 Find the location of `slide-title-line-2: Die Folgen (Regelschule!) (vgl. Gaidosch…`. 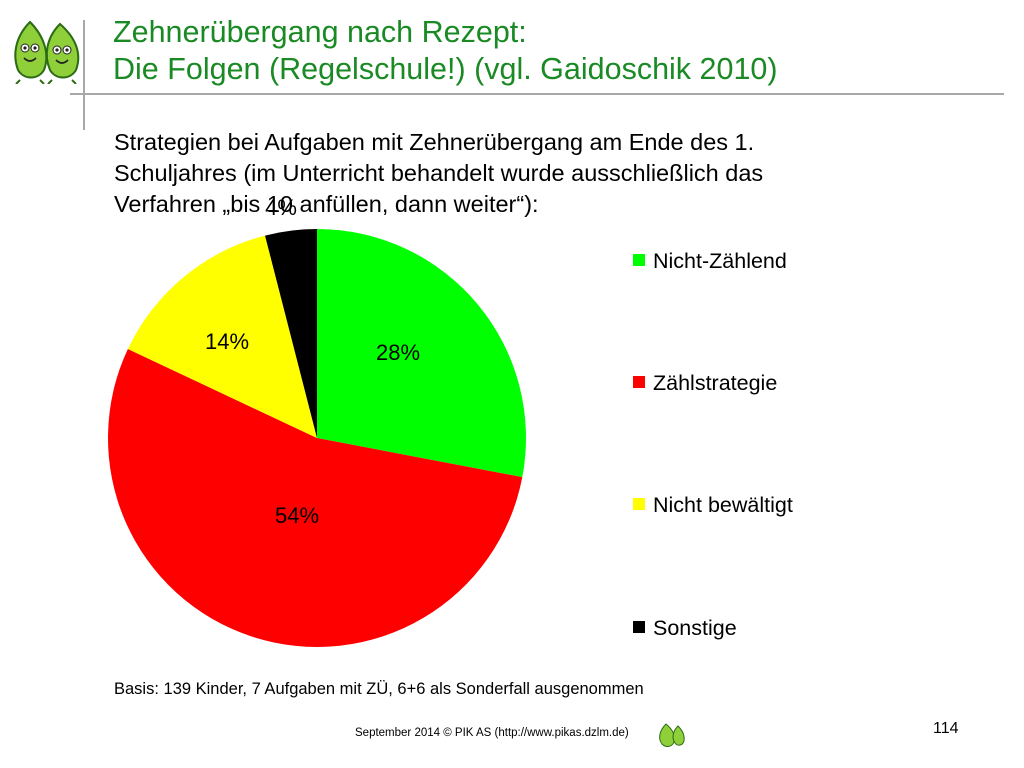

slide-title-line-2: Die Folgen (Regelschule!) (vgl. Gaidosch… is located at coordinates (445, 69).